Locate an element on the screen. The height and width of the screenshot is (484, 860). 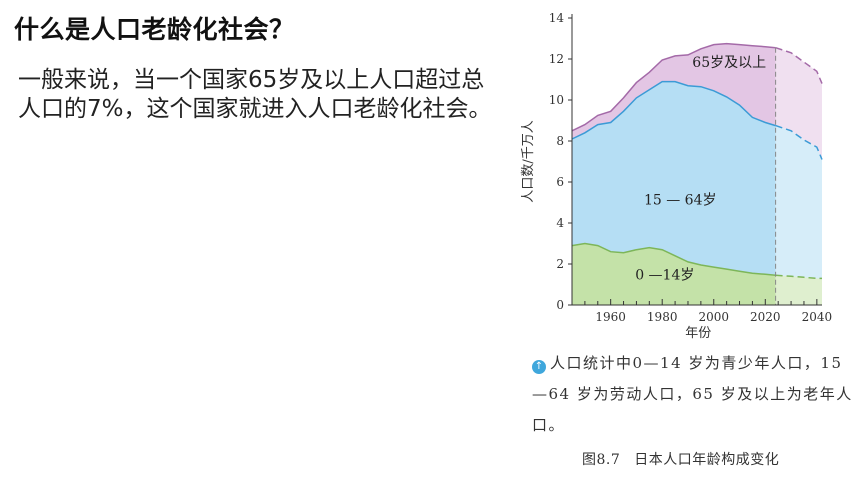
y-tick-label: 14 is located at coordinates (557, 18).